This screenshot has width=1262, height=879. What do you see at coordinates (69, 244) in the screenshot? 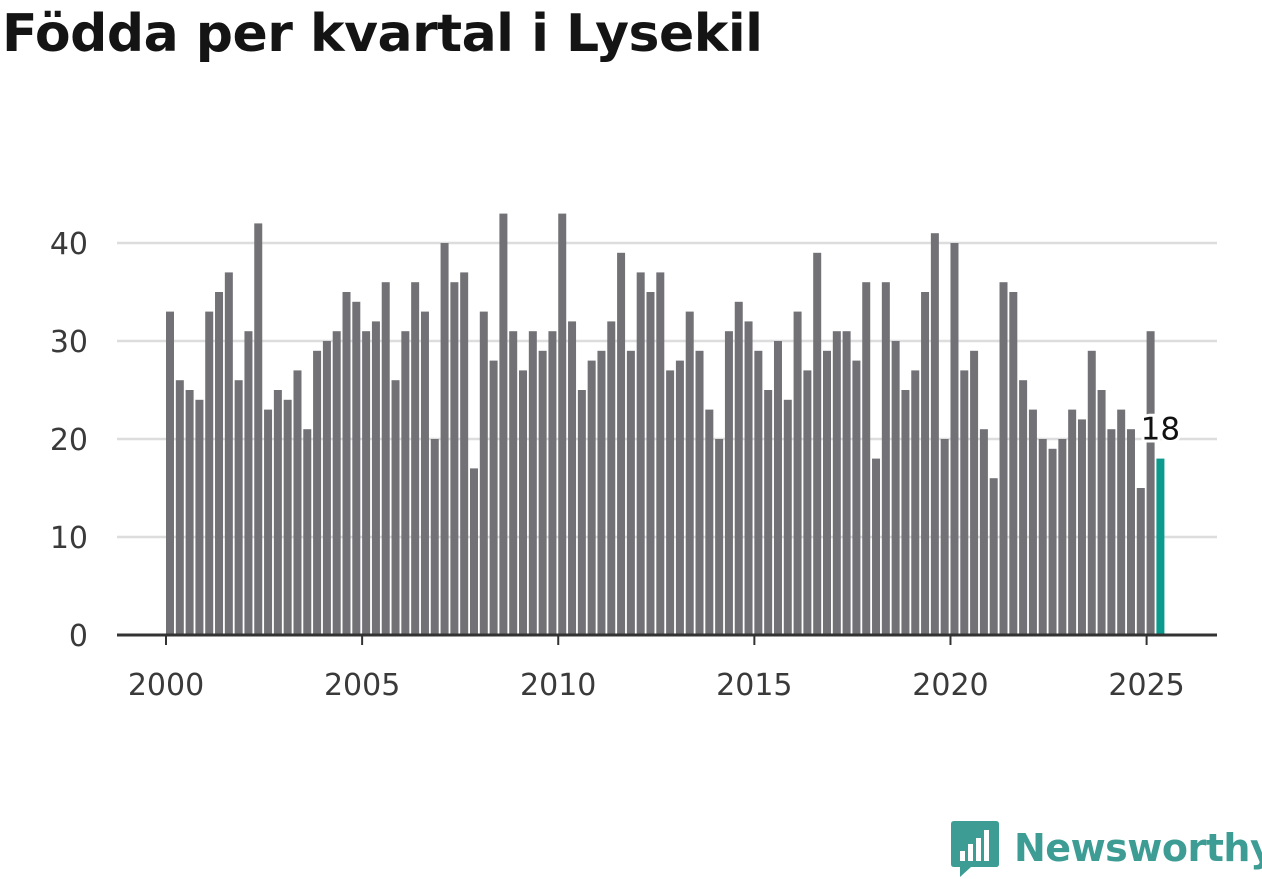
I see `y-tick-label: 40` at bounding box center [69, 244].